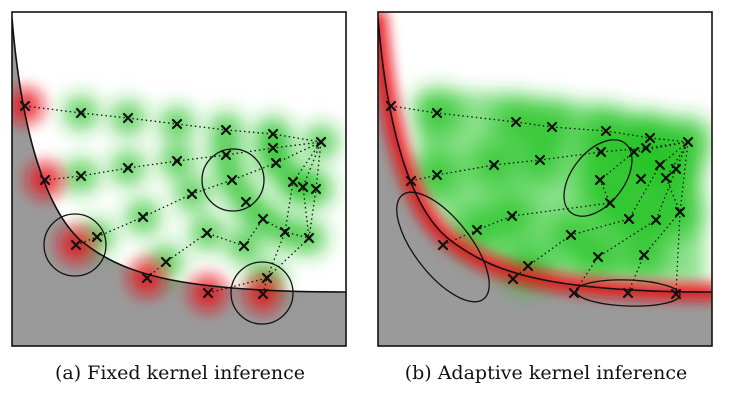 The width and height of the screenshot is (730, 401). What do you see at coordinates (180, 373) in the screenshot?
I see `caption-fixed-kernel: (a) Fixed kernel inference` at bounding box center [180, 373].